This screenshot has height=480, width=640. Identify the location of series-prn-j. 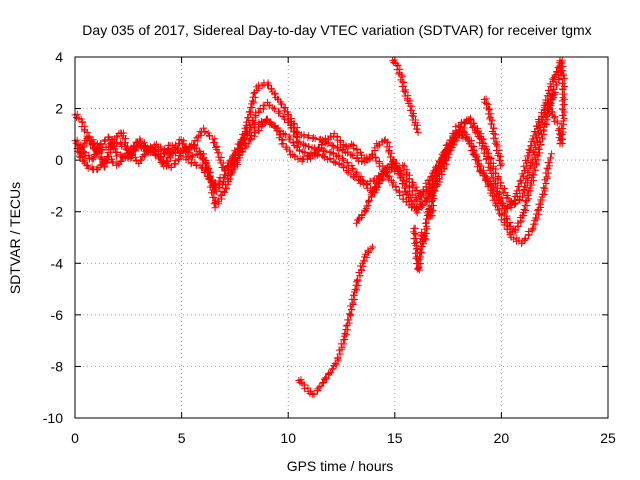
(493, 132).